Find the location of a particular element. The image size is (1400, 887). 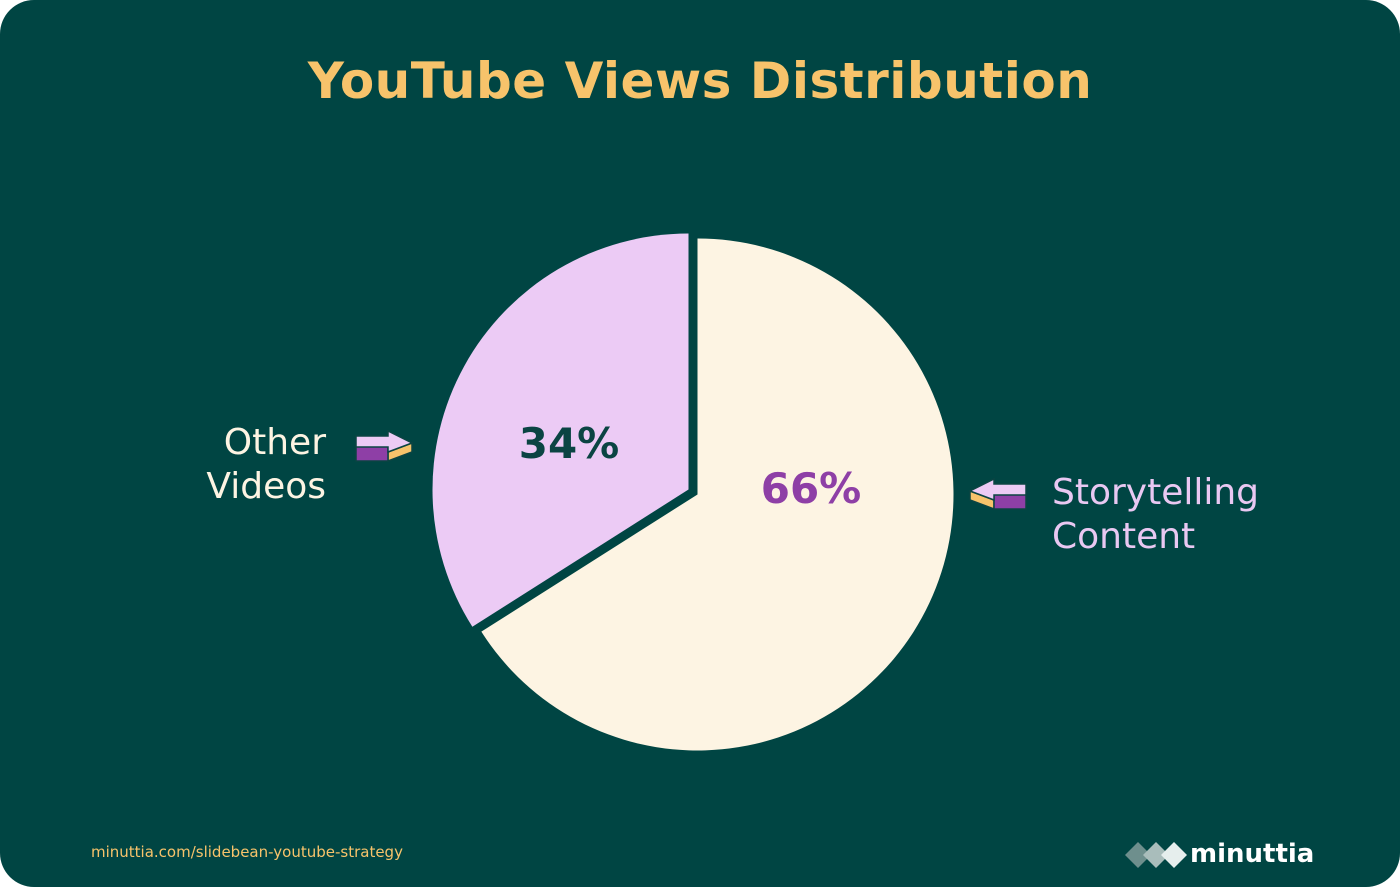

legend-label-other-line-1: Other is located at coordinates (274, 442).